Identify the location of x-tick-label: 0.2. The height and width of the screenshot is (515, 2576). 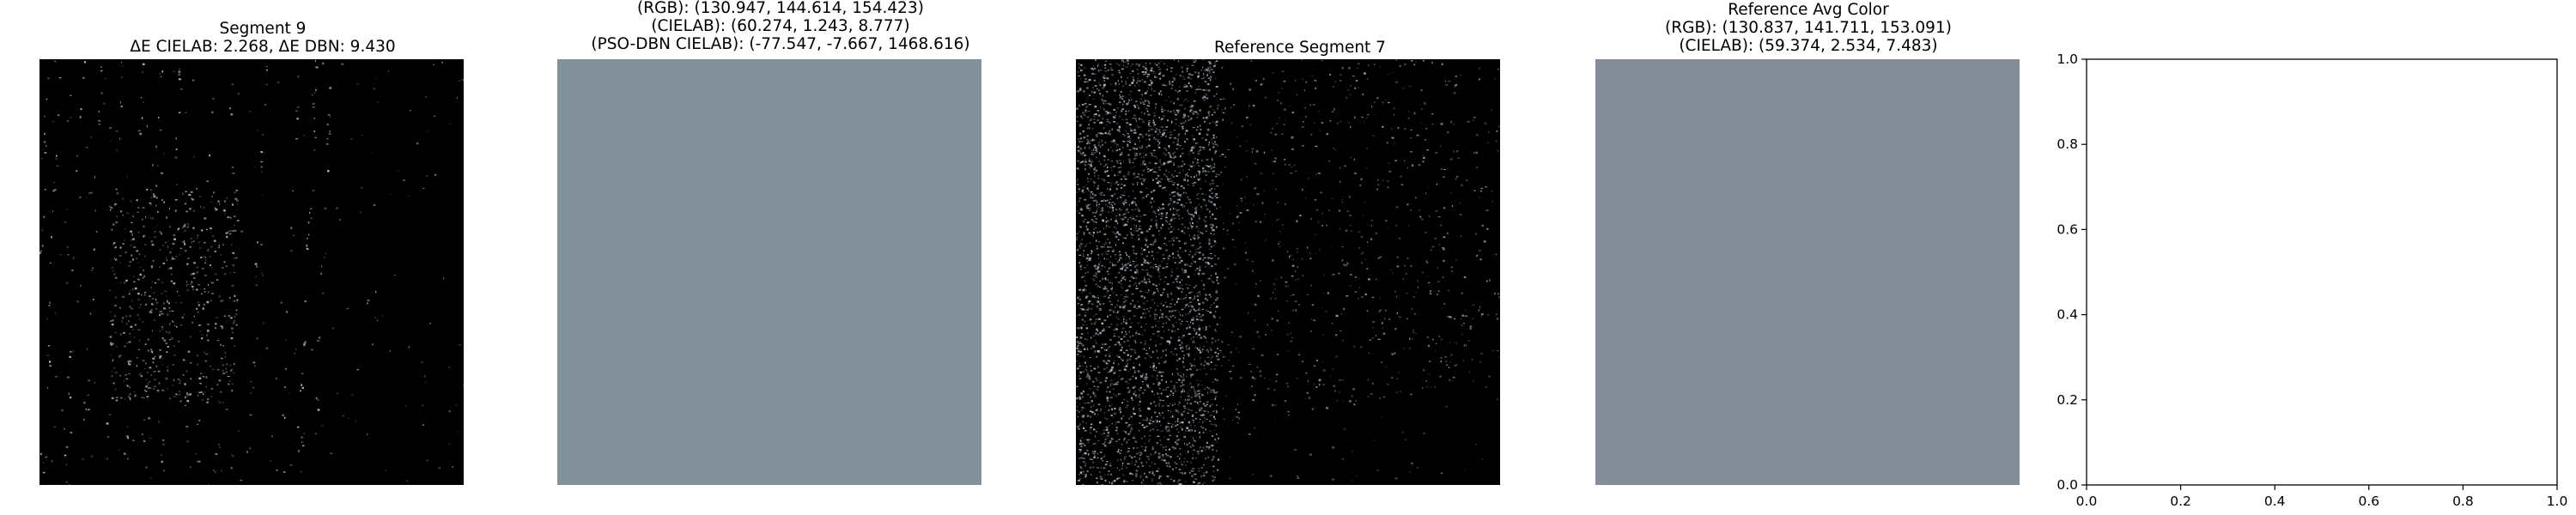
(2180, 501).